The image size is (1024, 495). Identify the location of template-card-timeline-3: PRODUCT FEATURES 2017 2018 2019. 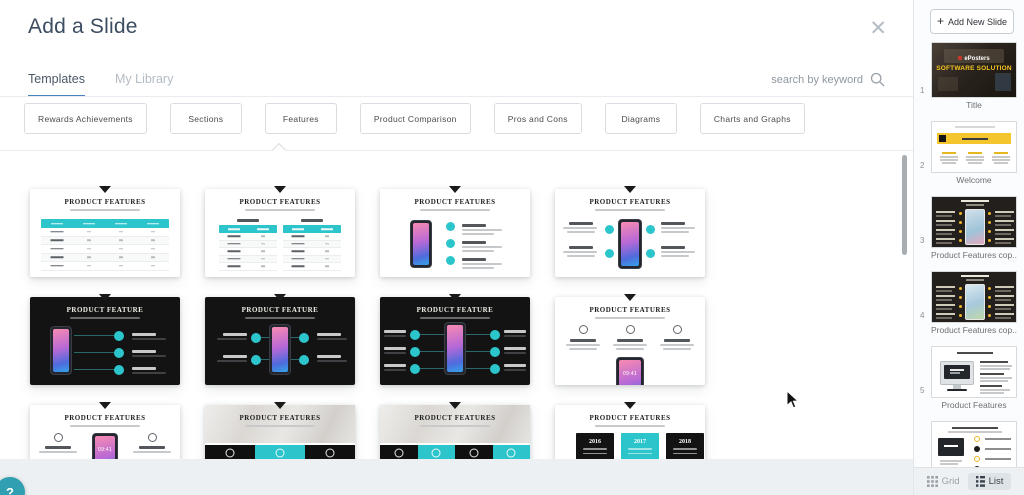
(280, 430).